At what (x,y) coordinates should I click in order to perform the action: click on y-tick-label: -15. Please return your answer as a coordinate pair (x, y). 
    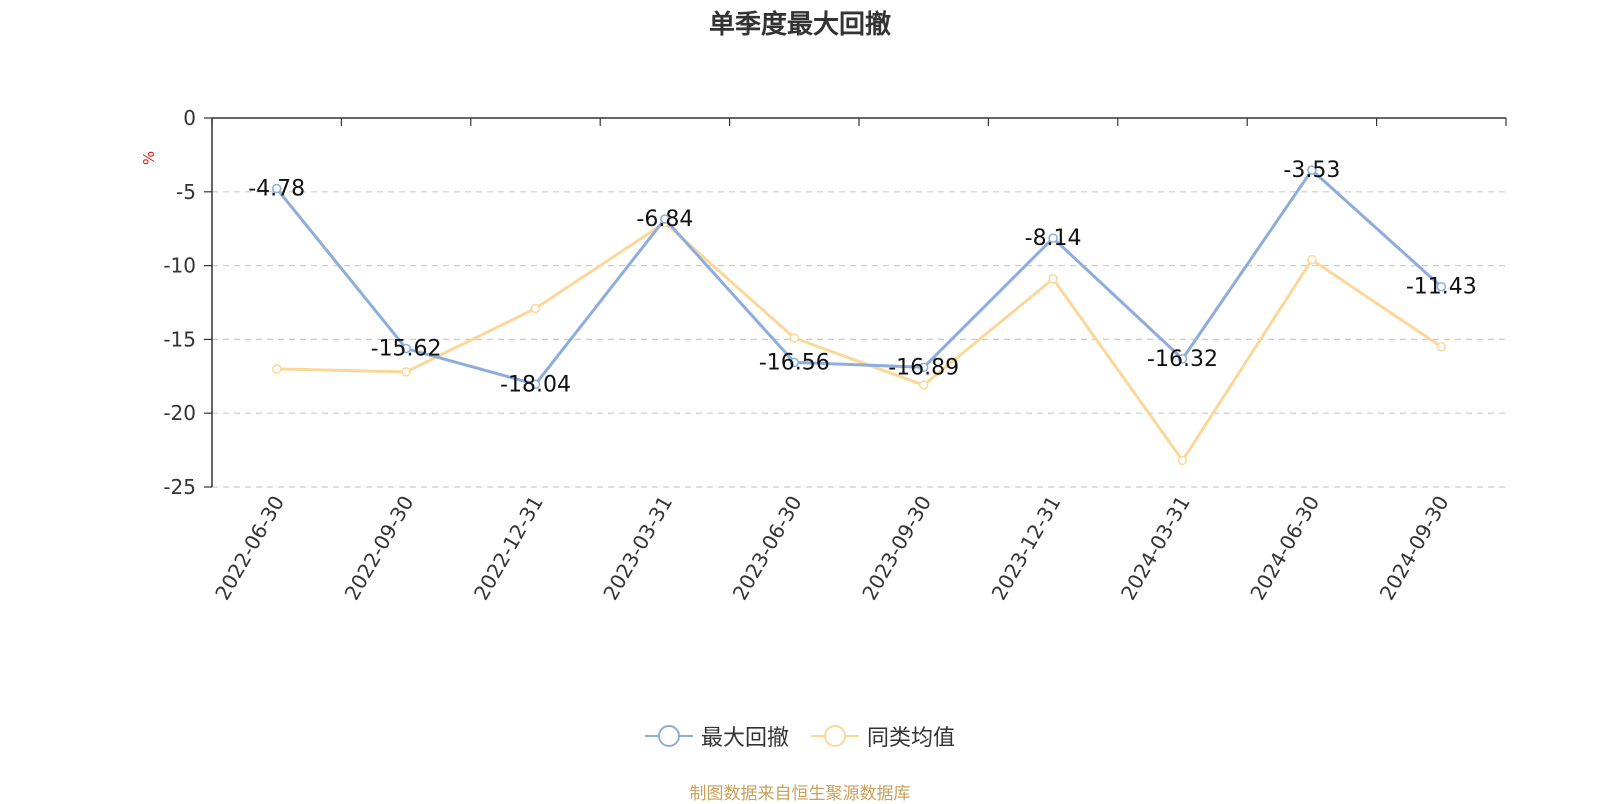
    Looking at the image, I should click on (179, 339).